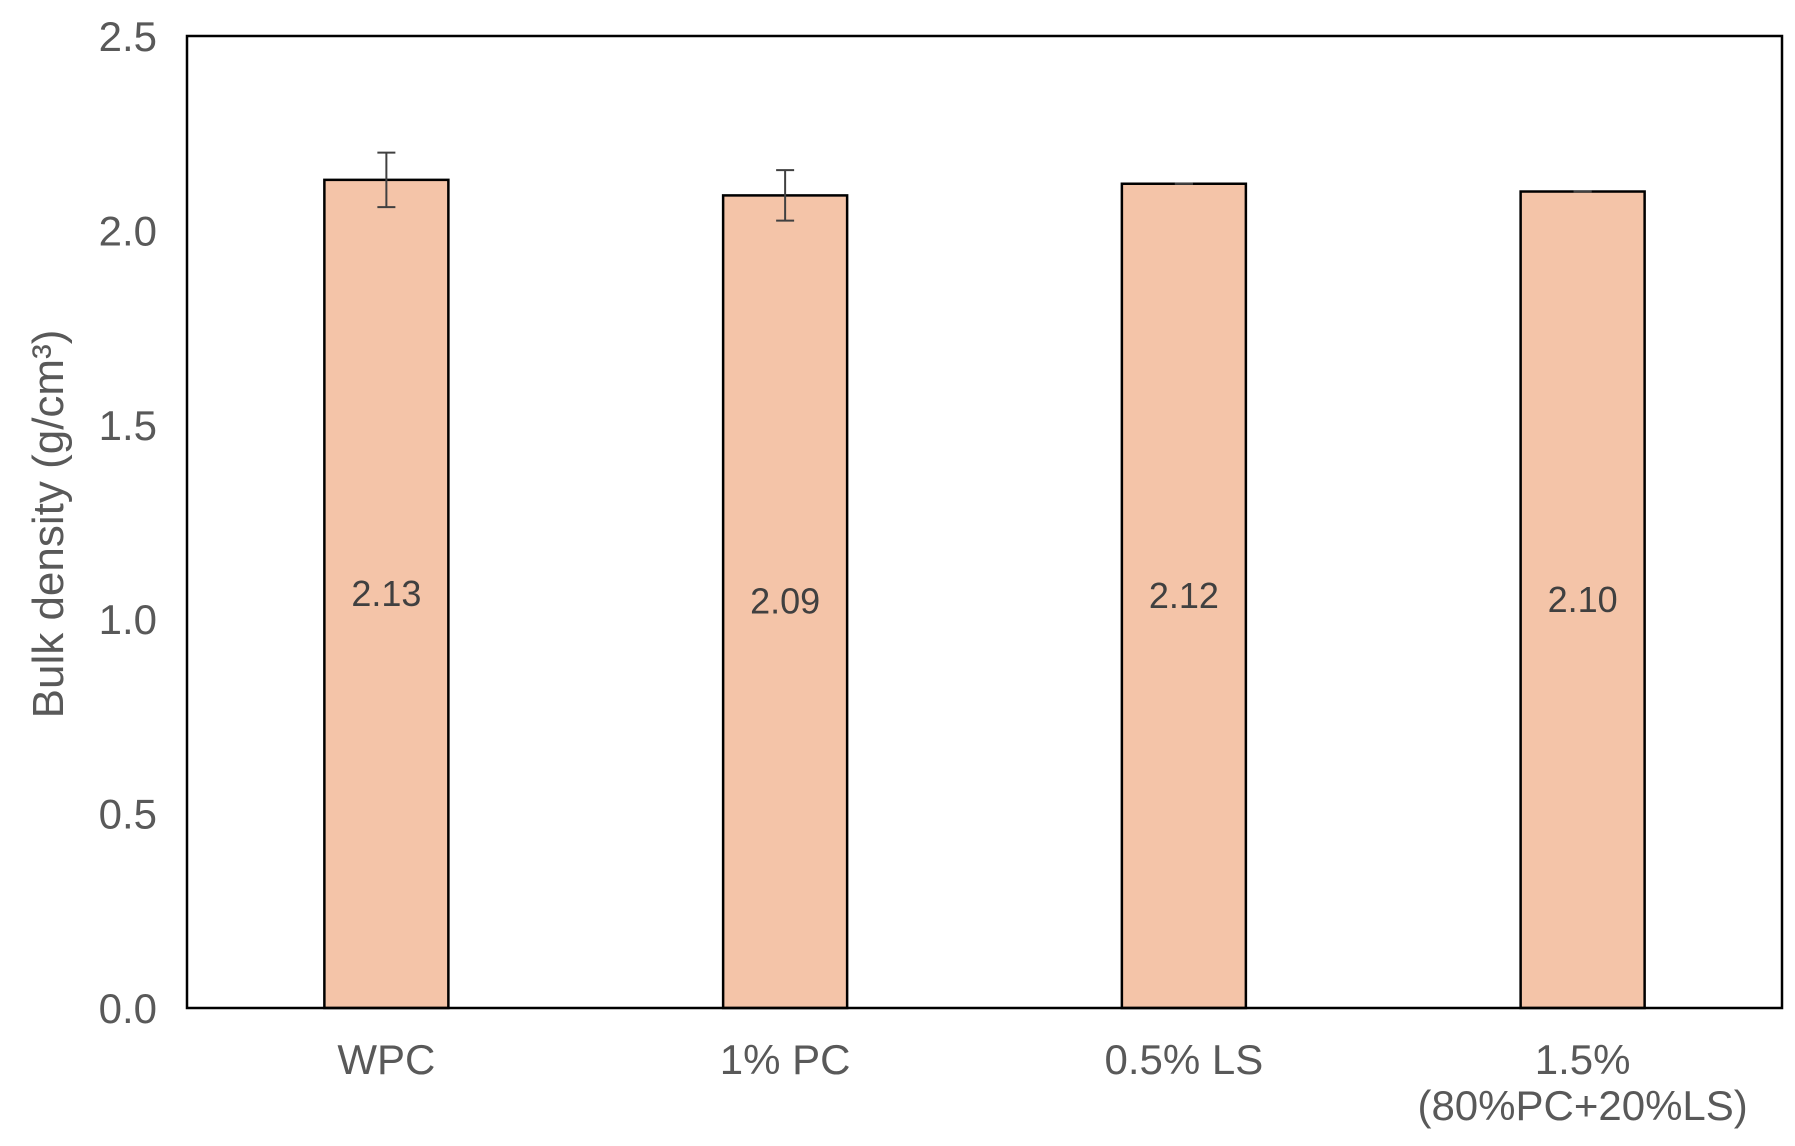 The width and height of the screenshot is (1795, 1146). What do you see at coordinates (1042, 1082) in the screenshot?
I see `x-axis-category-labels: WPC 1% PC 0.5% LS 1.5%(80%PC+20%LS)` at bounding box center [1042, 1082].